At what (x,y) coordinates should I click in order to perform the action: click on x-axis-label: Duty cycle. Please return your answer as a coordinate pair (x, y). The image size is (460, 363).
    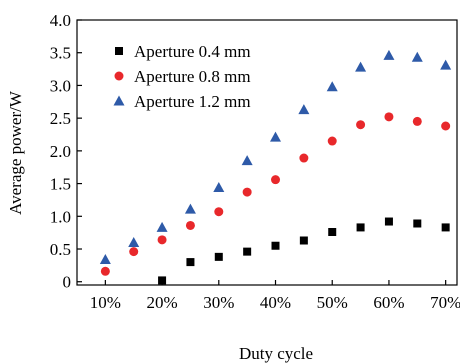
    Looking at the image, I should click on (276, 353).